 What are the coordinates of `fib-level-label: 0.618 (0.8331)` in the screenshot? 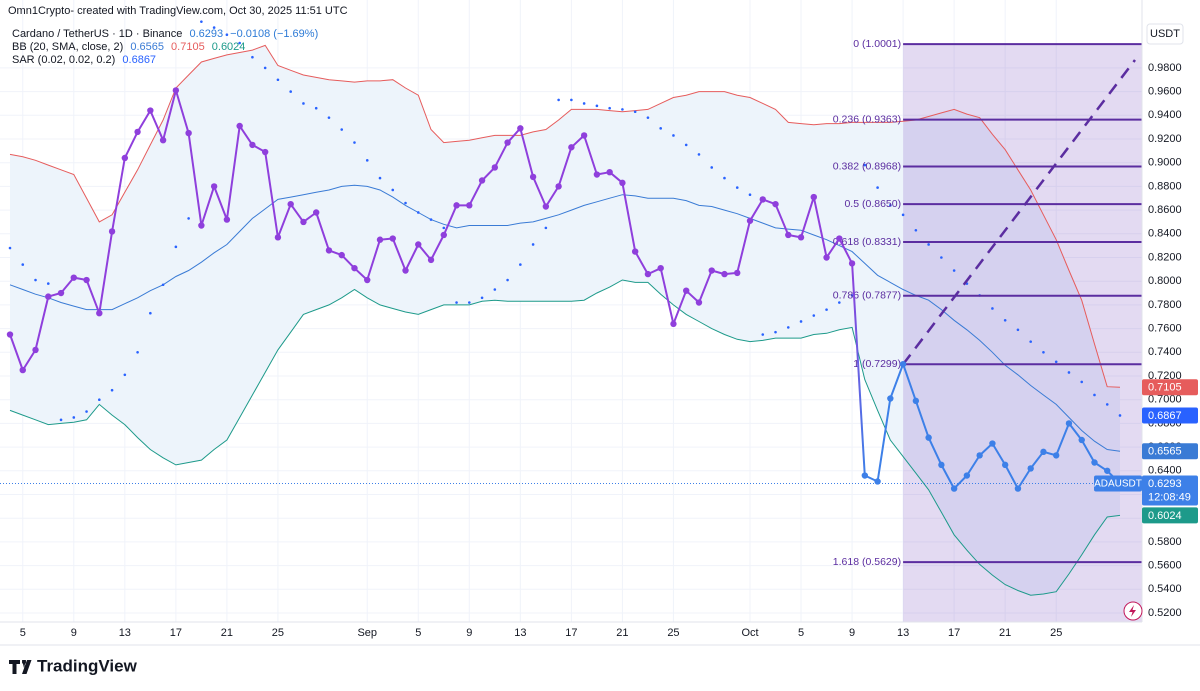 It's located at (867, 242).